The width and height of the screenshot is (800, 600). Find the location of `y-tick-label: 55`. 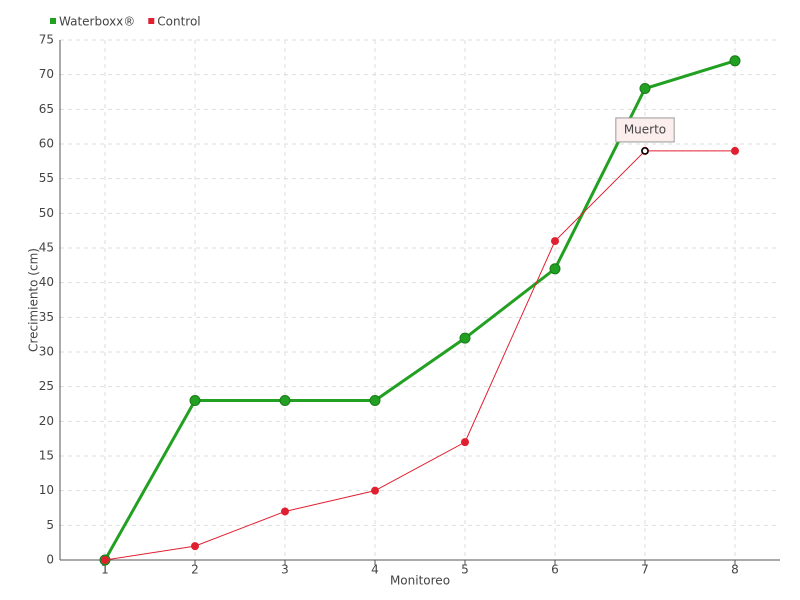

y-tick-label: 55 is located at coordinates (46, 178).